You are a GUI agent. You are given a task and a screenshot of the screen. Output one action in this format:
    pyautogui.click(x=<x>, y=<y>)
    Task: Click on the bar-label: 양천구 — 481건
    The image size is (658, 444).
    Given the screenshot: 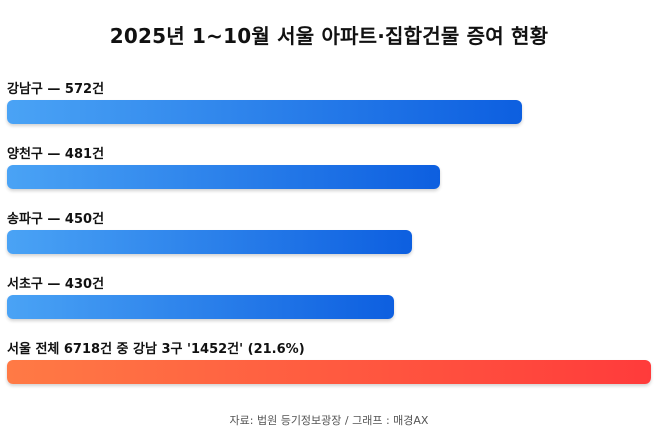 What is the action you would take?
    pyautogui.click(x=56, y=154)
    